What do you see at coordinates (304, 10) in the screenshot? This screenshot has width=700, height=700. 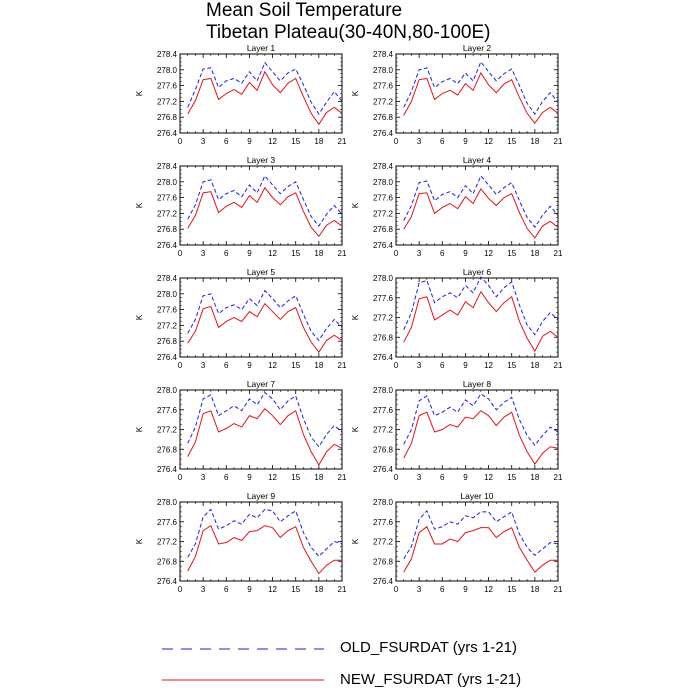 I see `title-line-1: Mean Soil Temperature` at bounding box center [304, 10].